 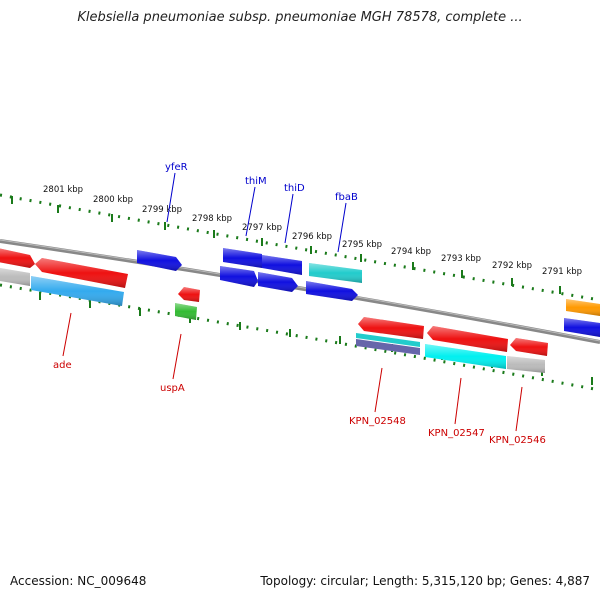 I want to click on tick-label: 2791 kbp, so click(x=562, y=272).